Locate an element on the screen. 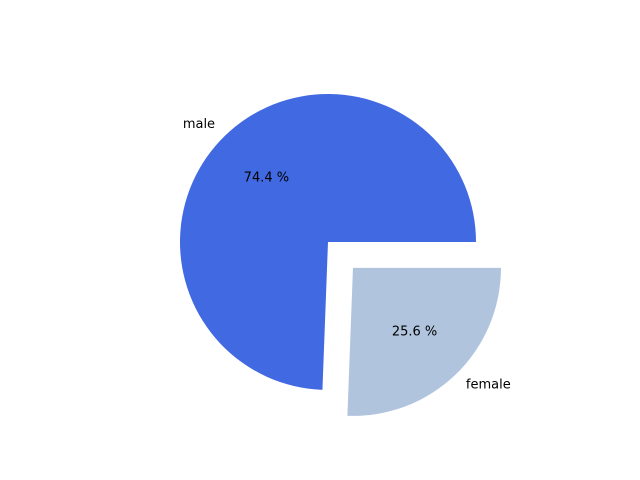 This screenshot has height=480, width=640. category-label-male: male is located at coordinates (199, 124).